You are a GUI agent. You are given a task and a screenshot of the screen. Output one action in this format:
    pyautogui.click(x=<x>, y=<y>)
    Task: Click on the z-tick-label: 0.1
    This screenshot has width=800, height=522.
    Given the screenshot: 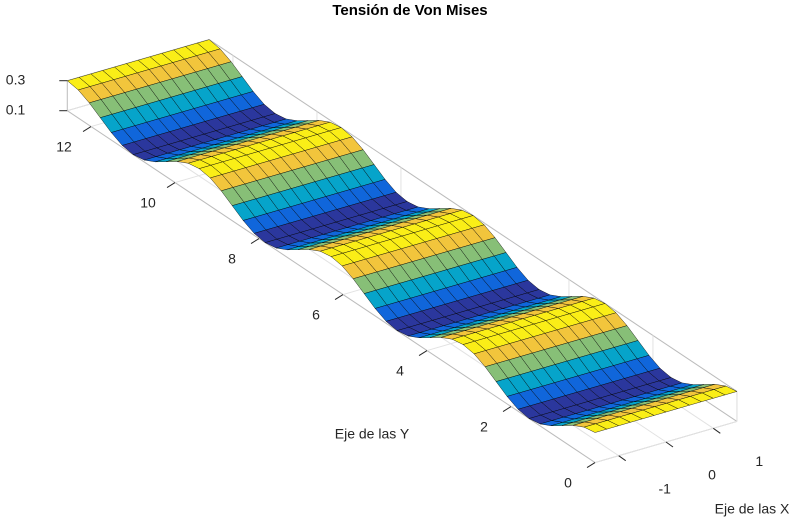 What is the action you would take?
    pyautogui.click(x=16, y=109)
    